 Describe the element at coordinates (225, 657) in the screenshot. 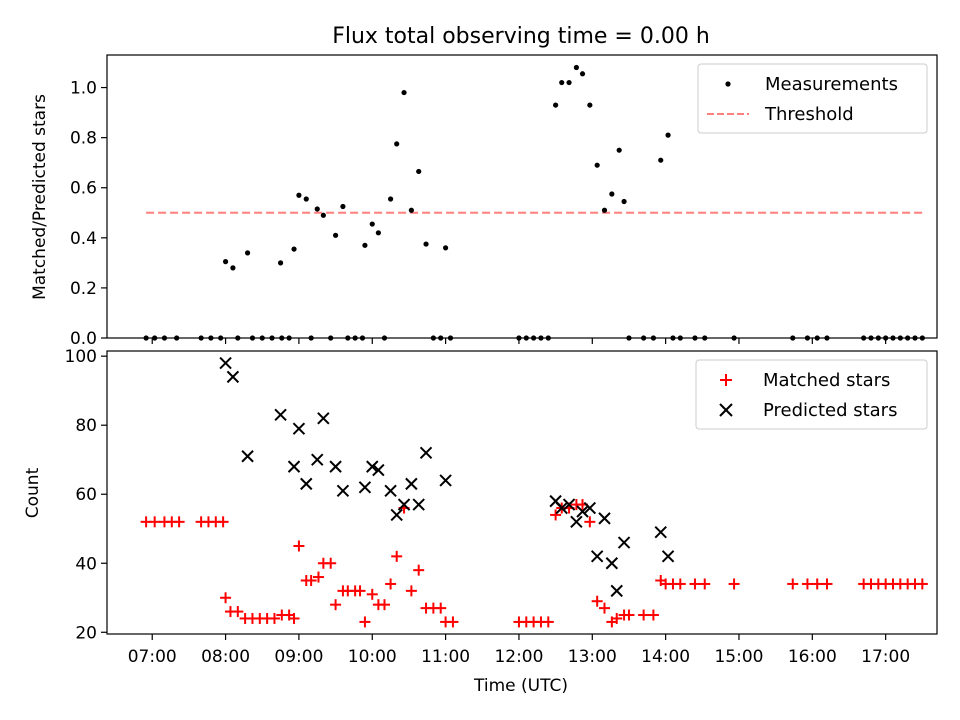

I see `bottom-xtick-label: 08:00` at that location.